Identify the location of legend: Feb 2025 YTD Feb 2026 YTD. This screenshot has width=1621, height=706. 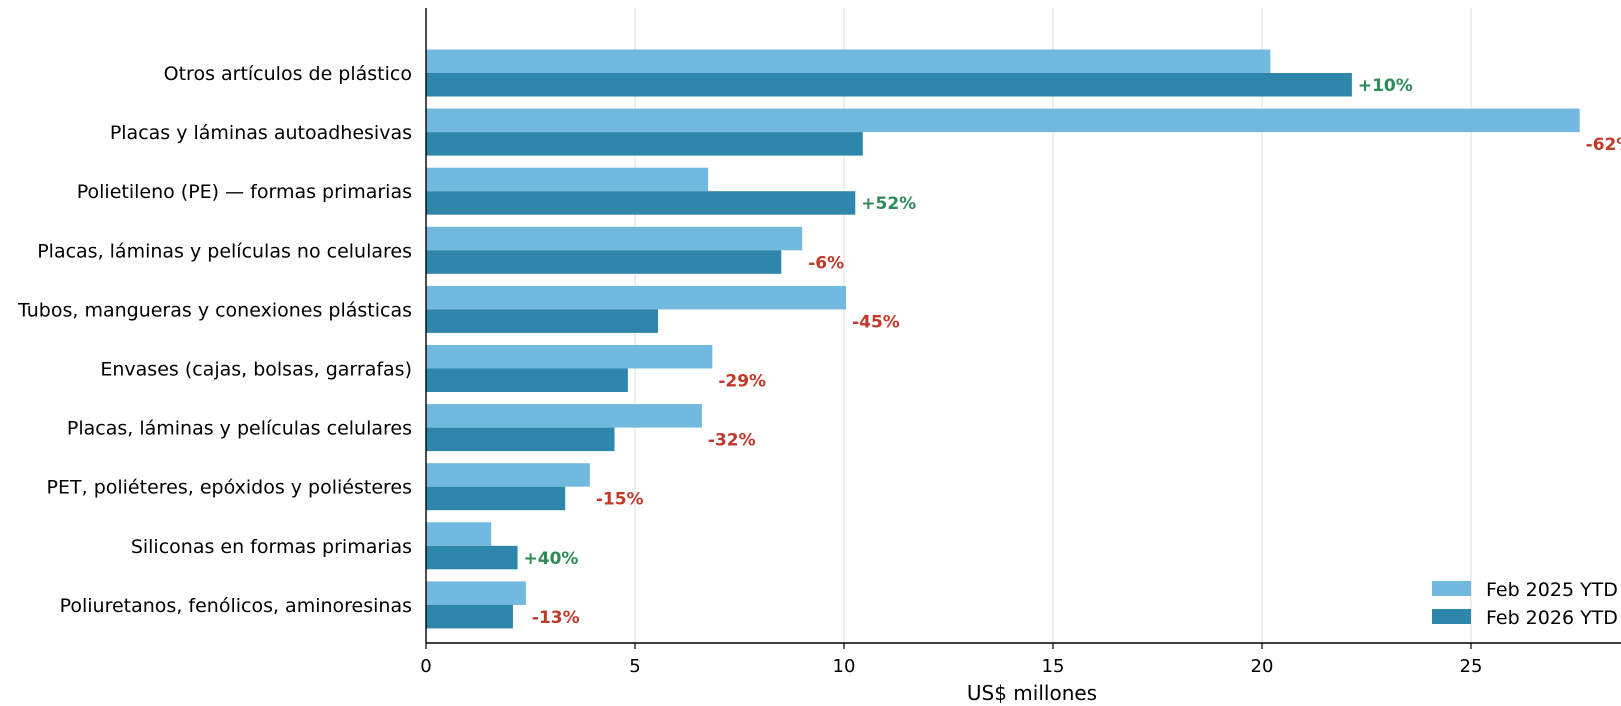
(1525, 604).